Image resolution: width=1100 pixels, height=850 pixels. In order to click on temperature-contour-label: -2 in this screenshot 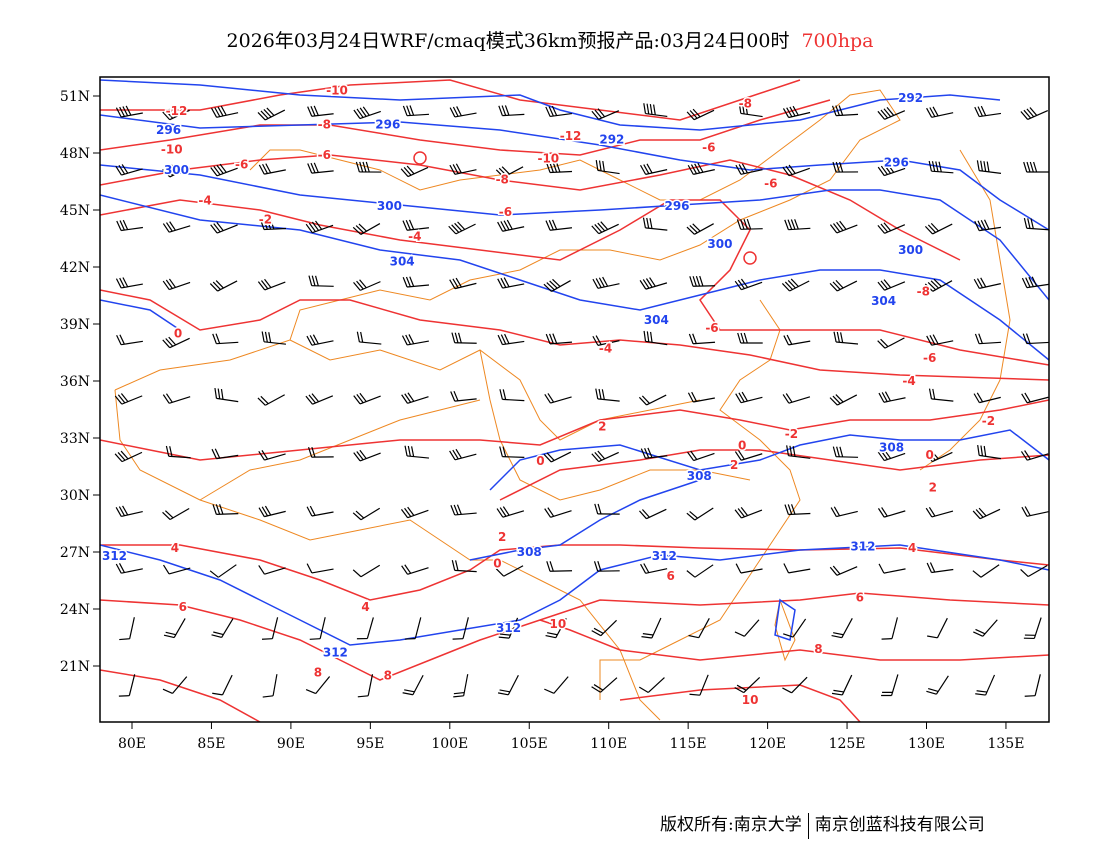, I will do `click(265, 220)`.